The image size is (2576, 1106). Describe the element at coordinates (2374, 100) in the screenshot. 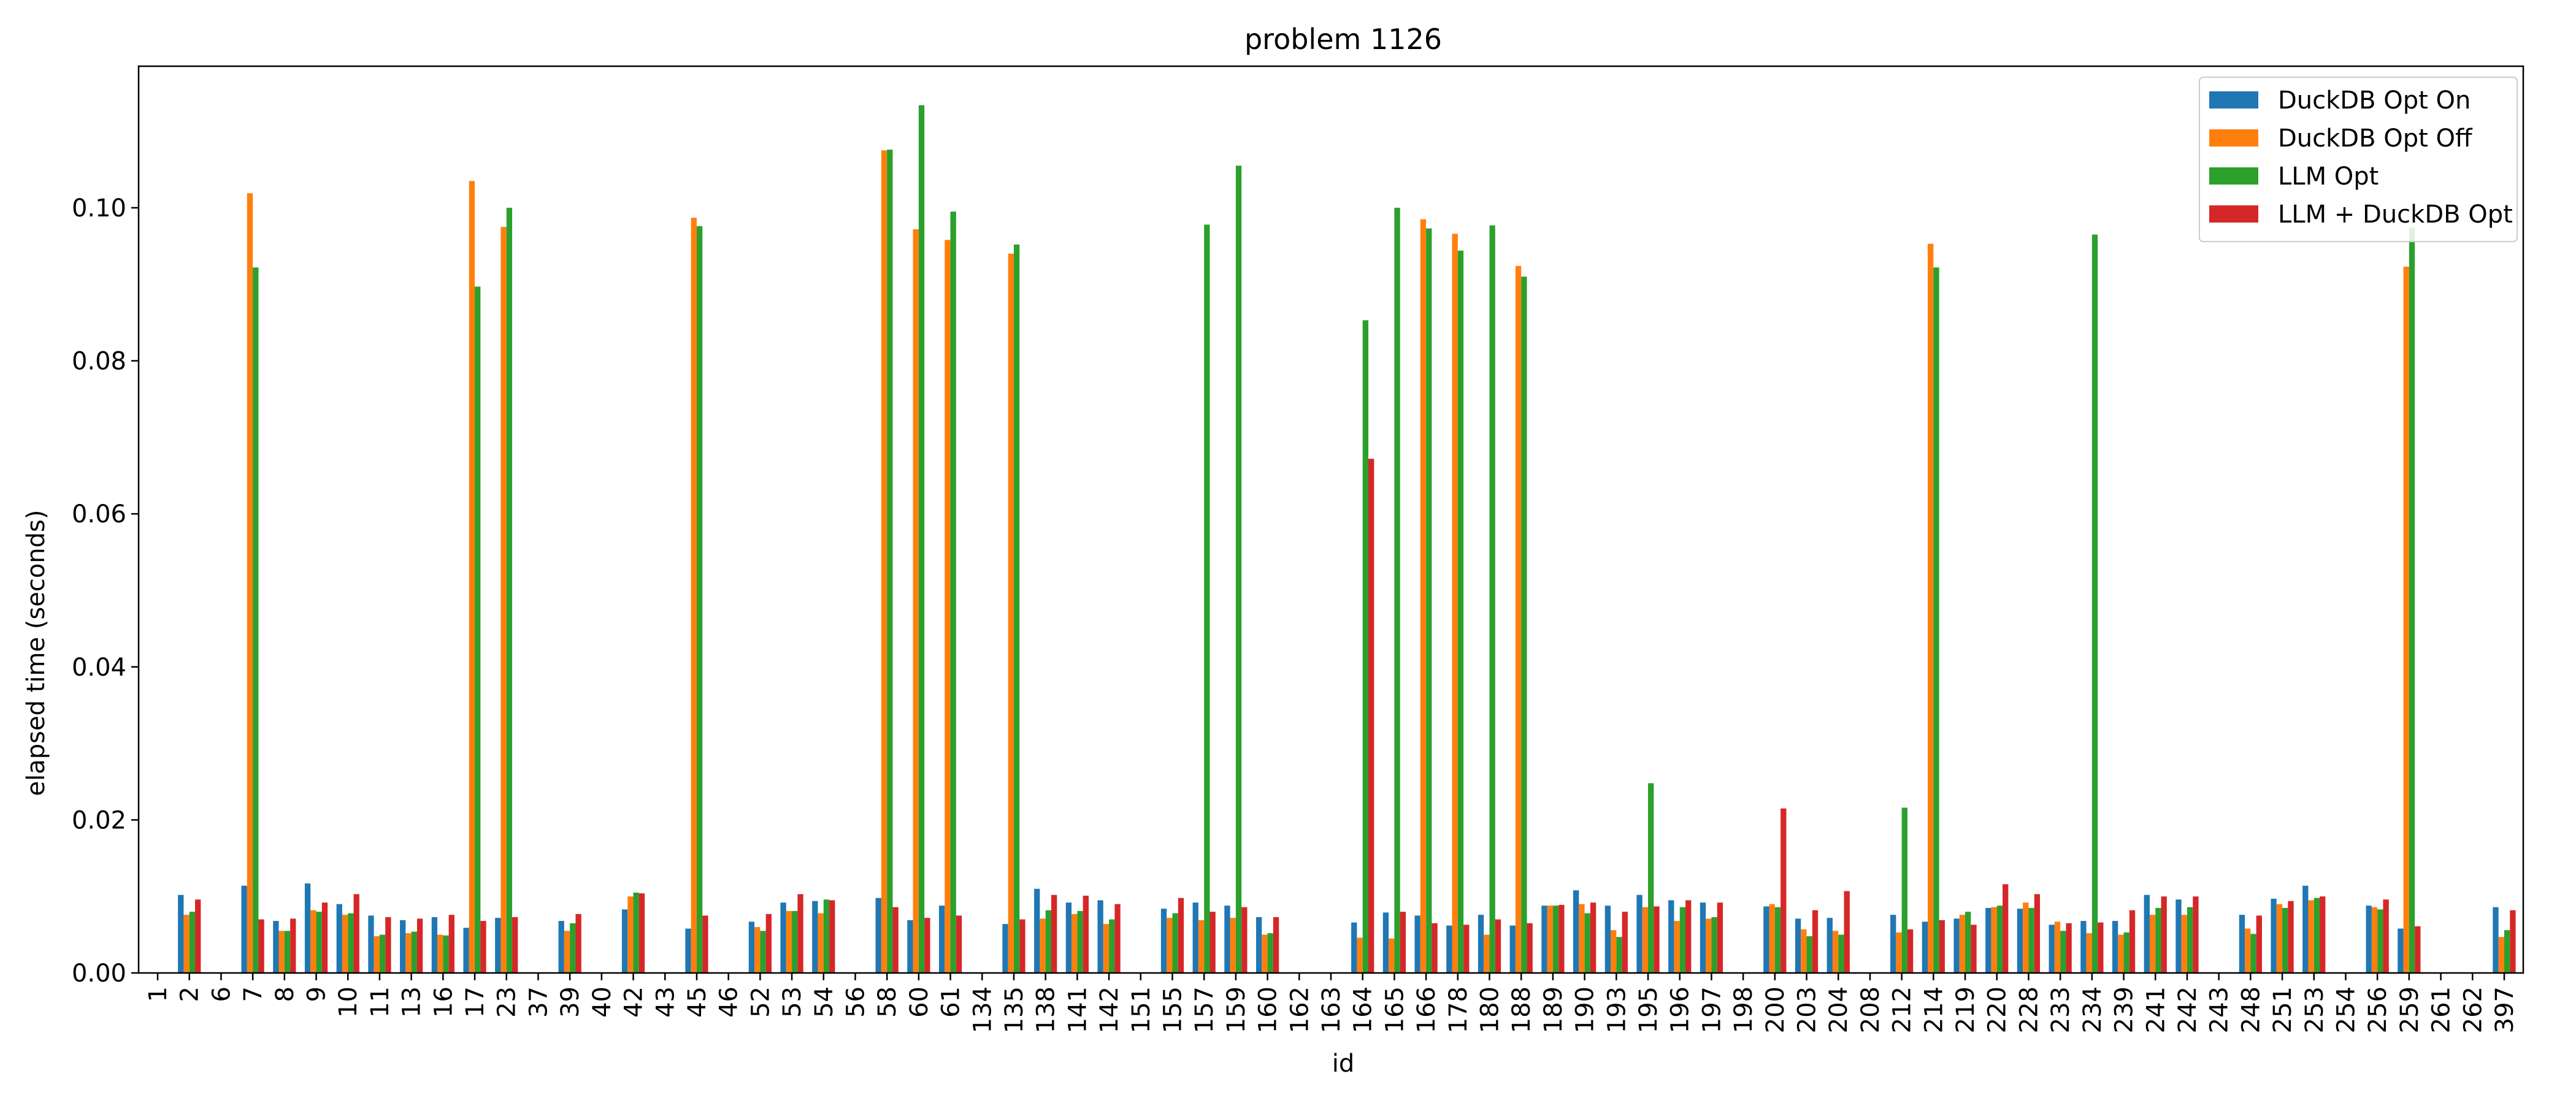

I see `legend-label-1: DuckDB Opt On` at that location.